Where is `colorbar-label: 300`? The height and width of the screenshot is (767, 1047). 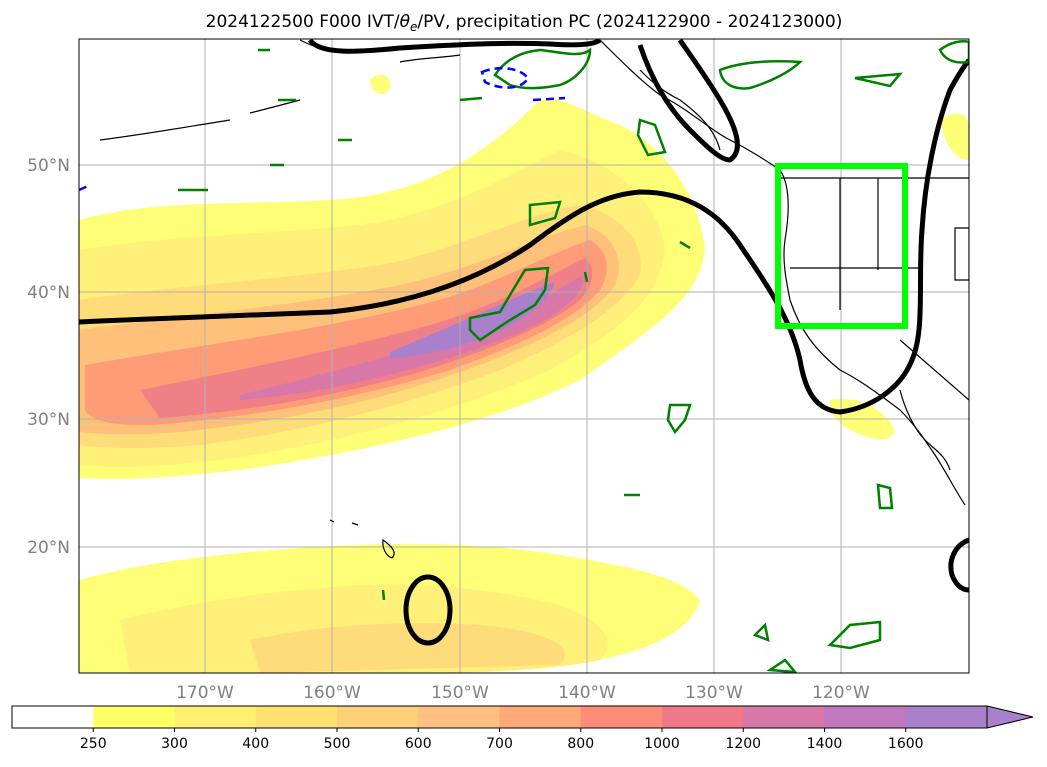 colorbar-label: 300 is located at coordinates (174, 744).